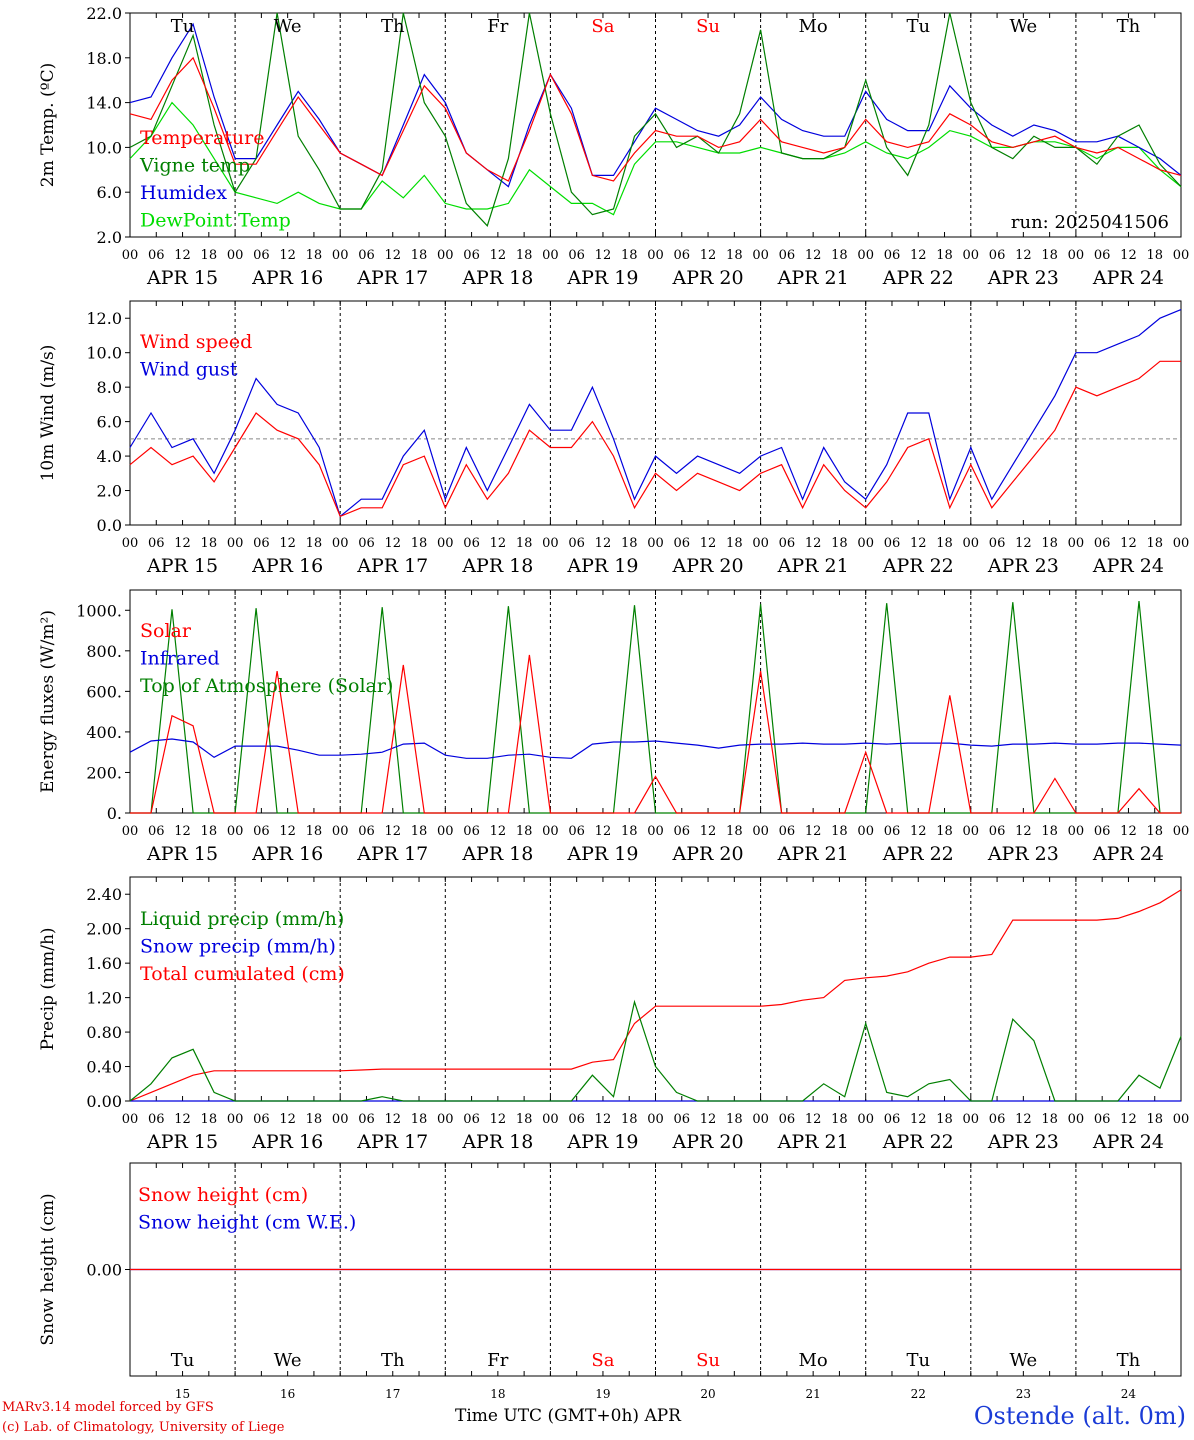  I want to click on date-label: APR 15, so click(182, 566).